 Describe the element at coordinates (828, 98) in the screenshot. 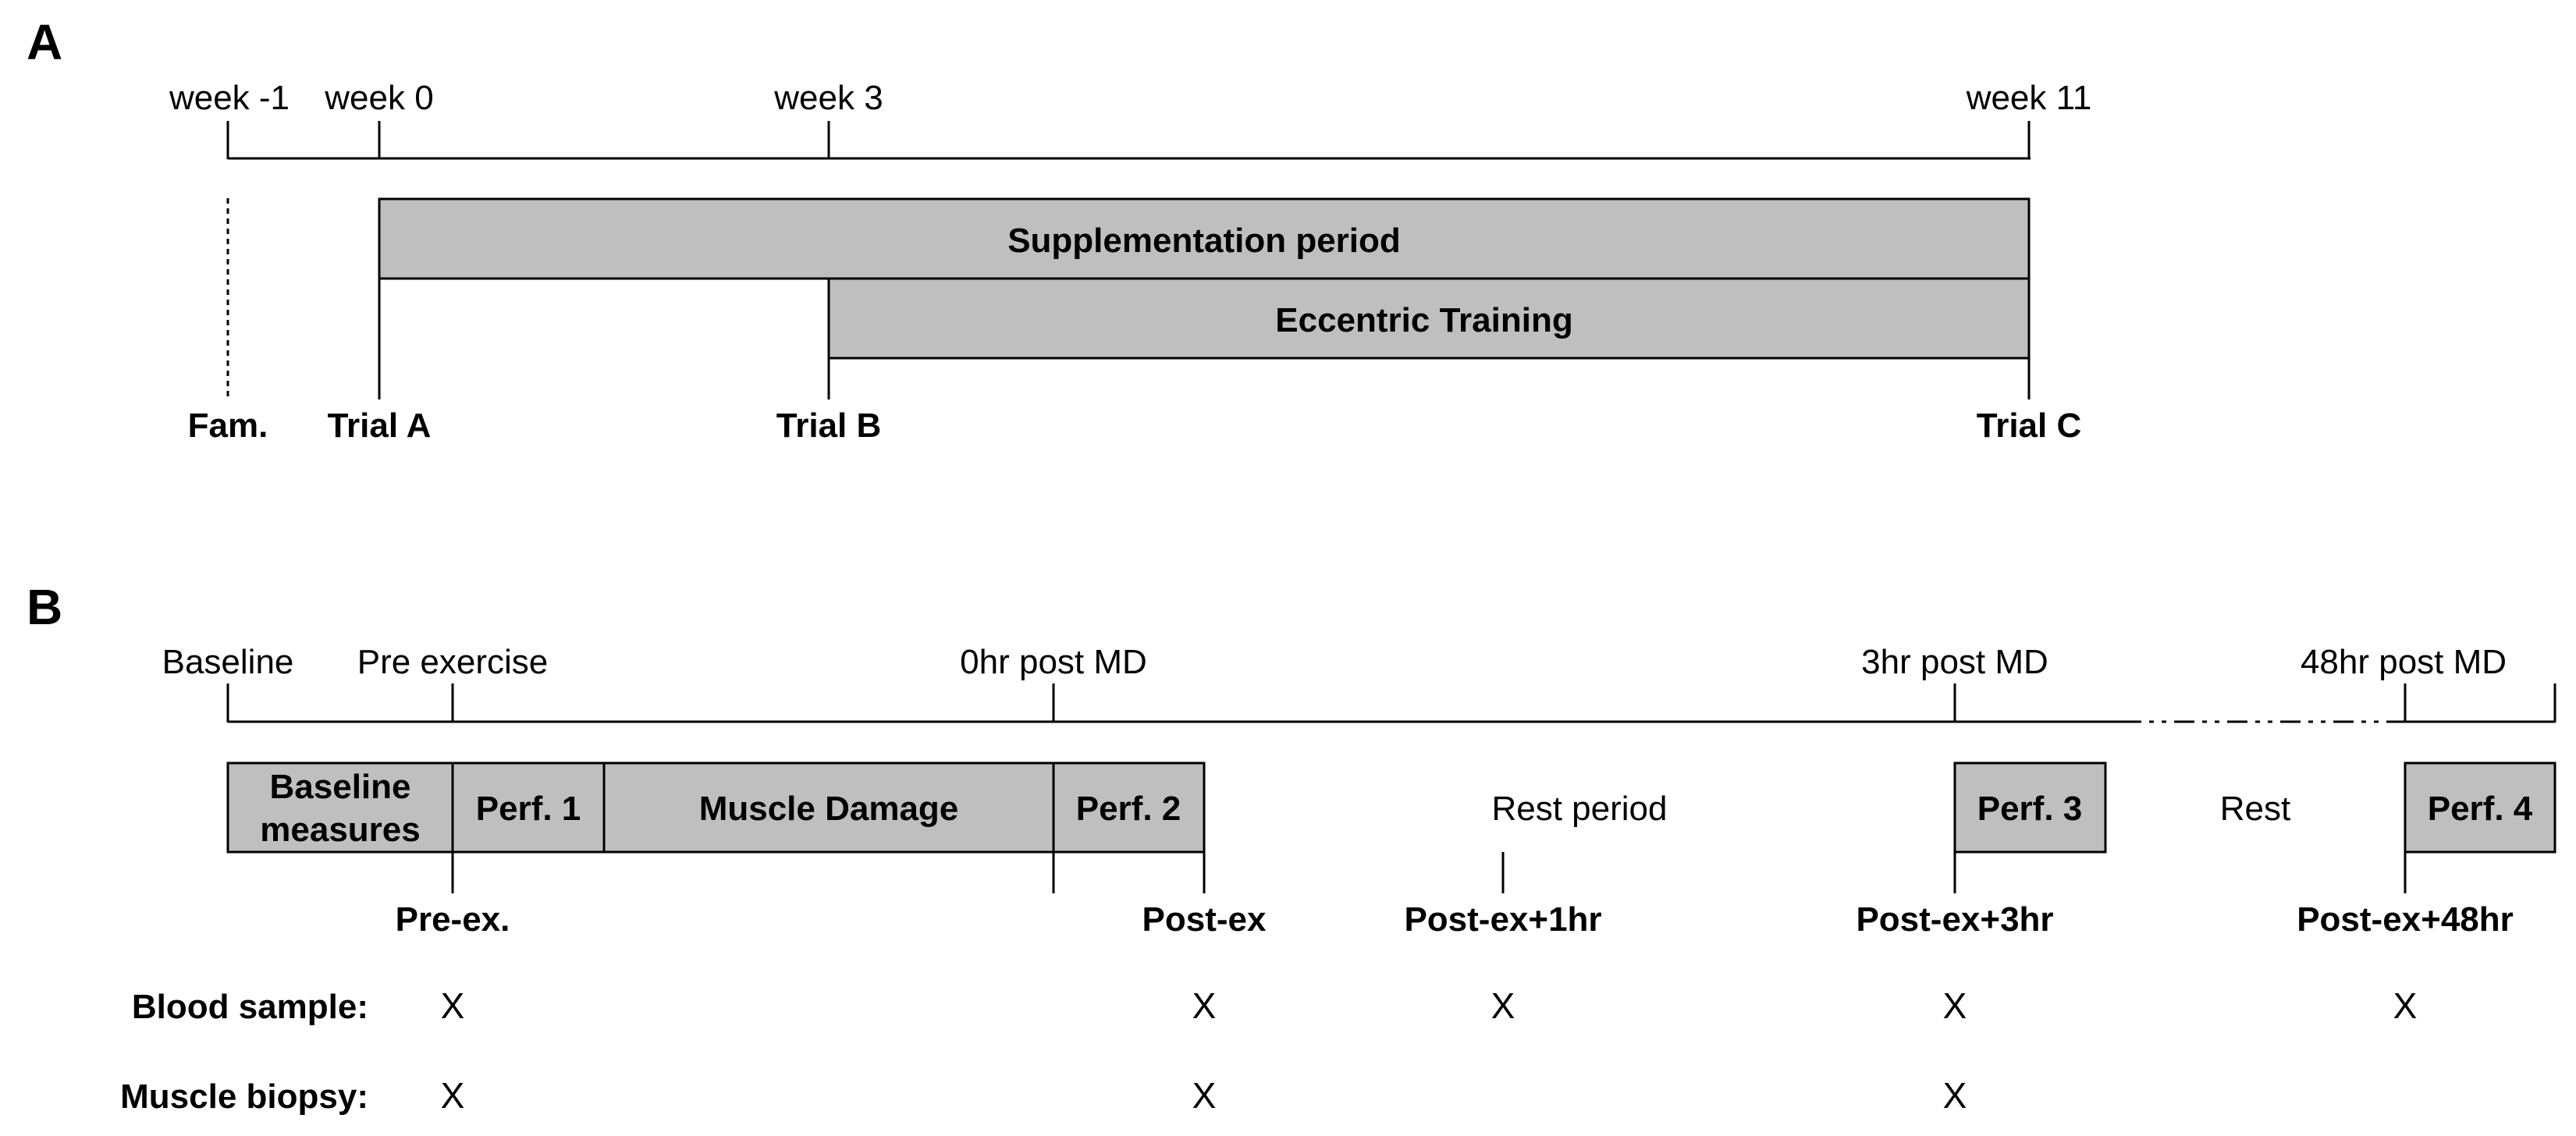

I see `week-3-label: week 3` at that location.